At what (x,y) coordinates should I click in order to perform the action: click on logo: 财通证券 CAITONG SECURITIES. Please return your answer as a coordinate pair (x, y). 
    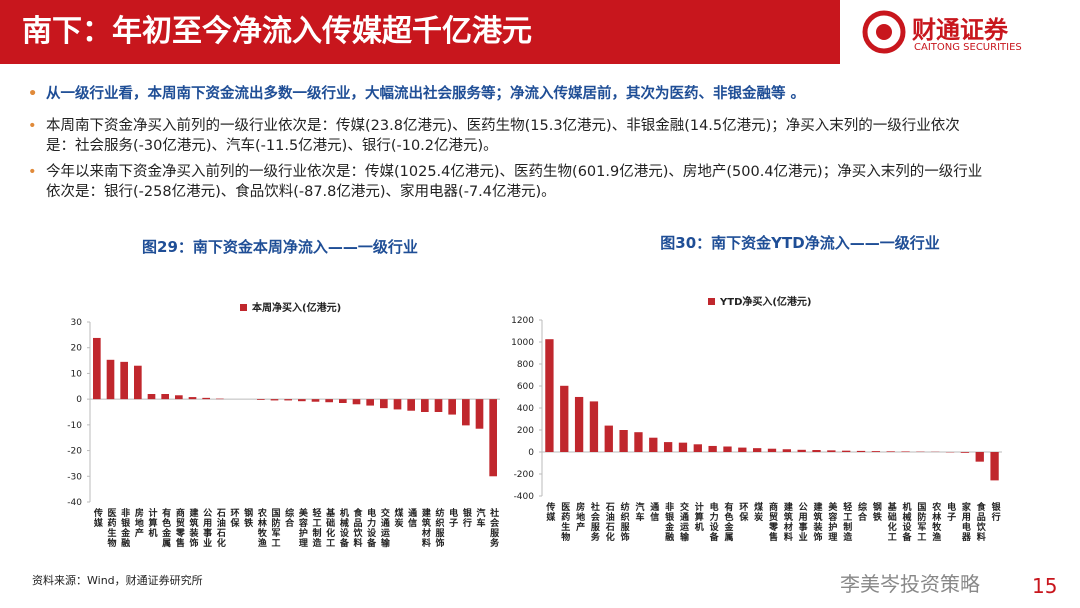
    Looking at the image, I should click on (962, 34).